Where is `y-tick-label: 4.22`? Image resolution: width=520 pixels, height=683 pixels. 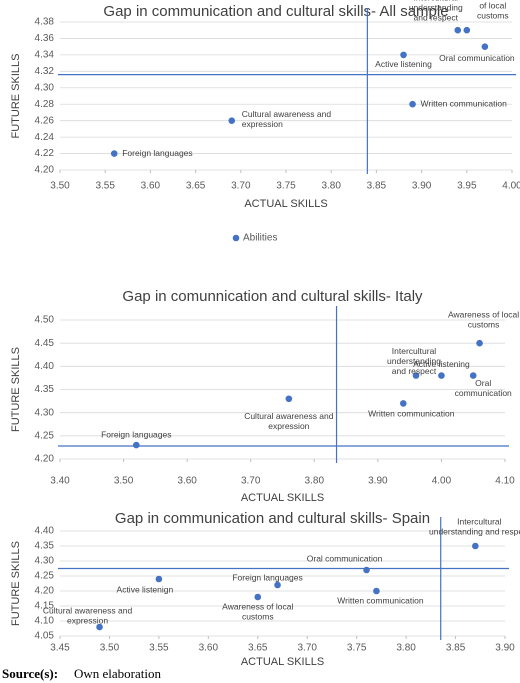 y-tick-label: 4.22 is located at coordinates (45, 153).